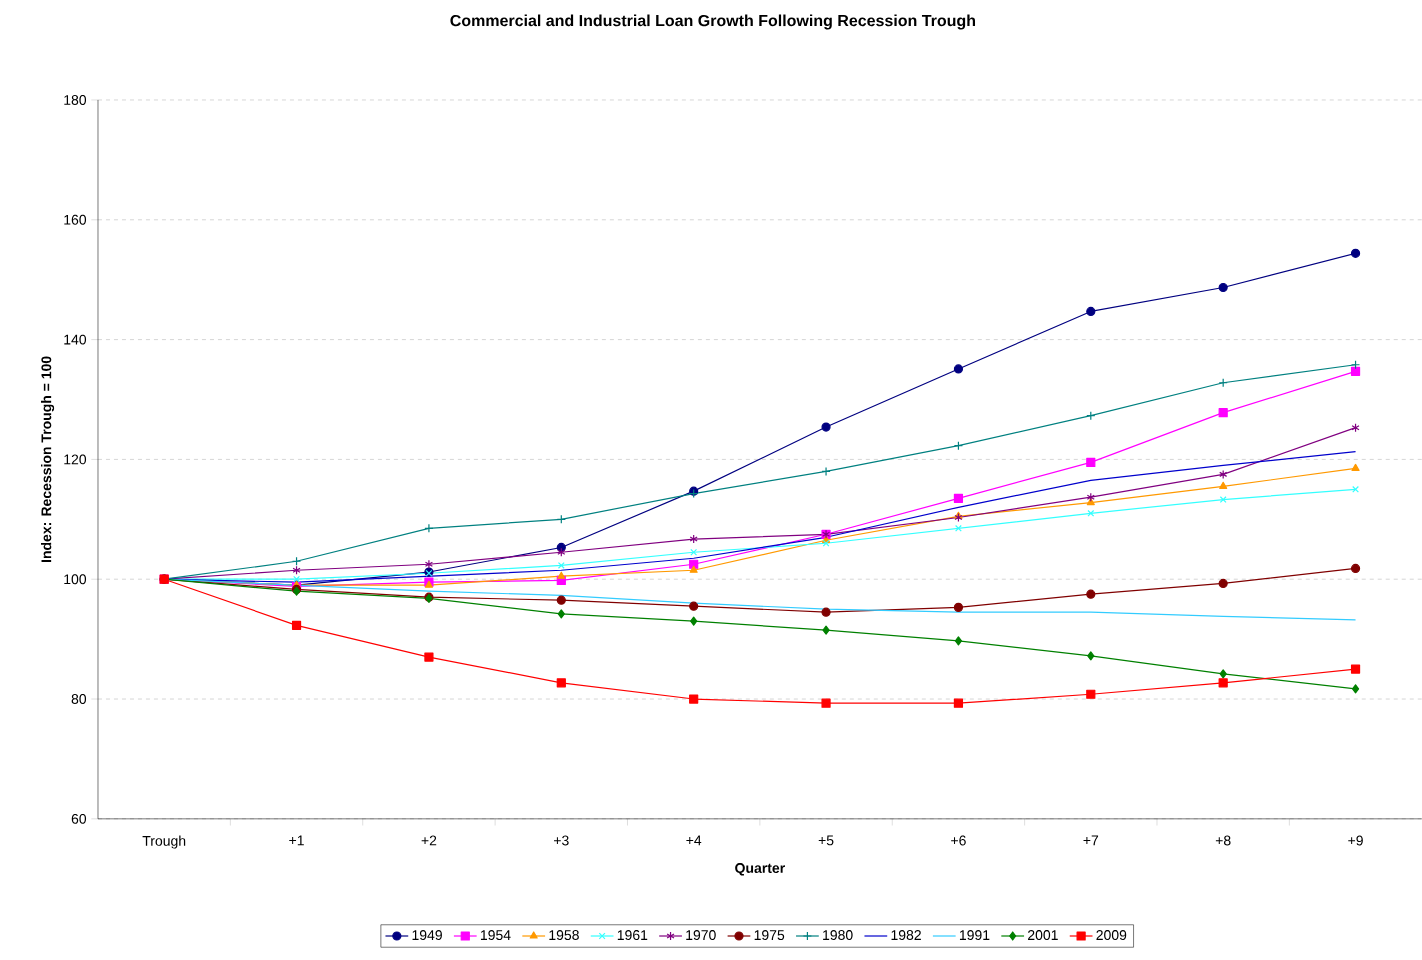  Describe the element at coordinates (79, 699) in the screenshot. I see `y-tick-label: 80` at that location.